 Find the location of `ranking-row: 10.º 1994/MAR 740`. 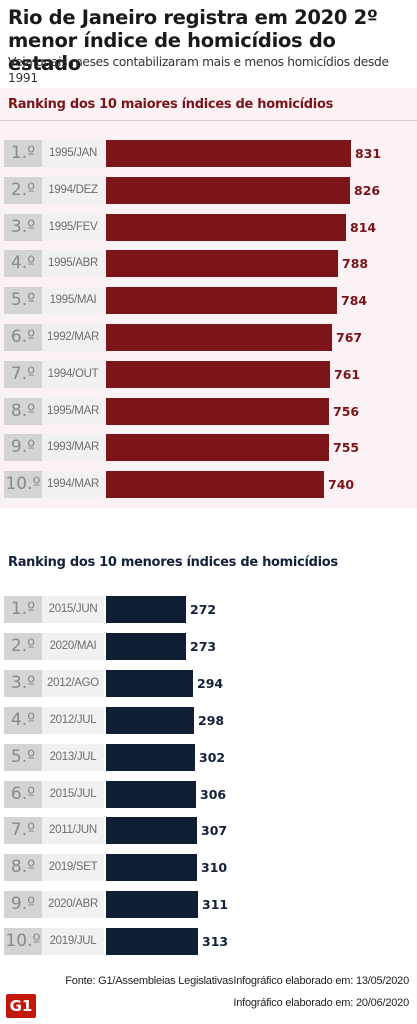

ranking-row: 10.º 1994/MAR 740 is located at coordinates (208, 485).